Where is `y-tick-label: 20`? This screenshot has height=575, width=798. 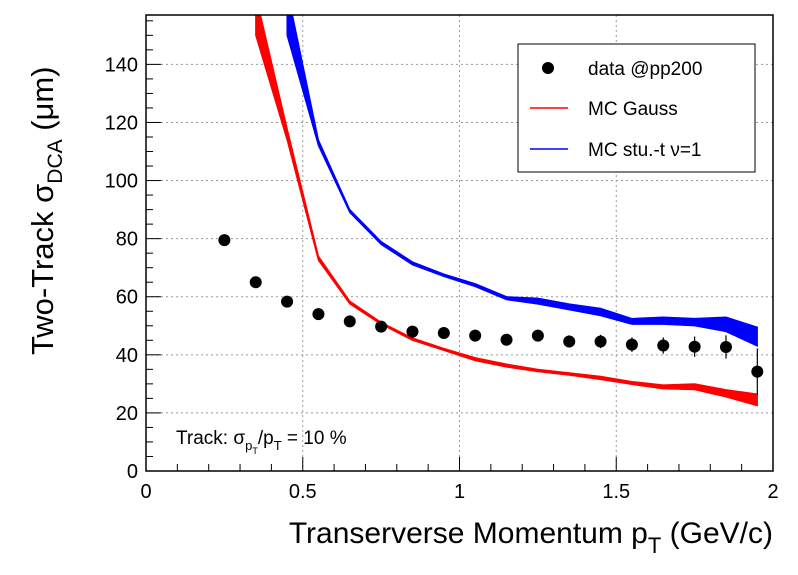 y-tick-label: 20 is located at coordinates (127, 414).